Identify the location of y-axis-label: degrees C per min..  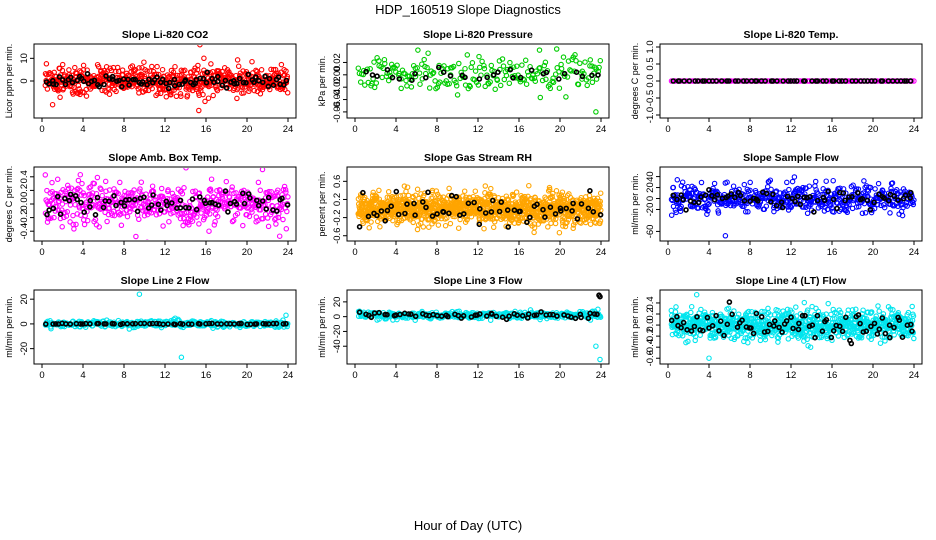
(635, 81).